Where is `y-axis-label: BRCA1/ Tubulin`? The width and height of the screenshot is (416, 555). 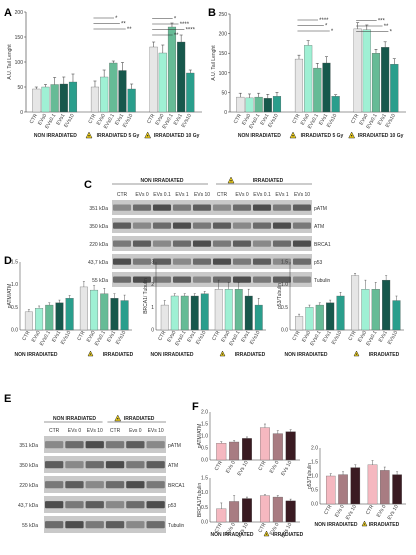
y-axis-label: BRCA1/ Tubulin is located at coordinates (146, 296).